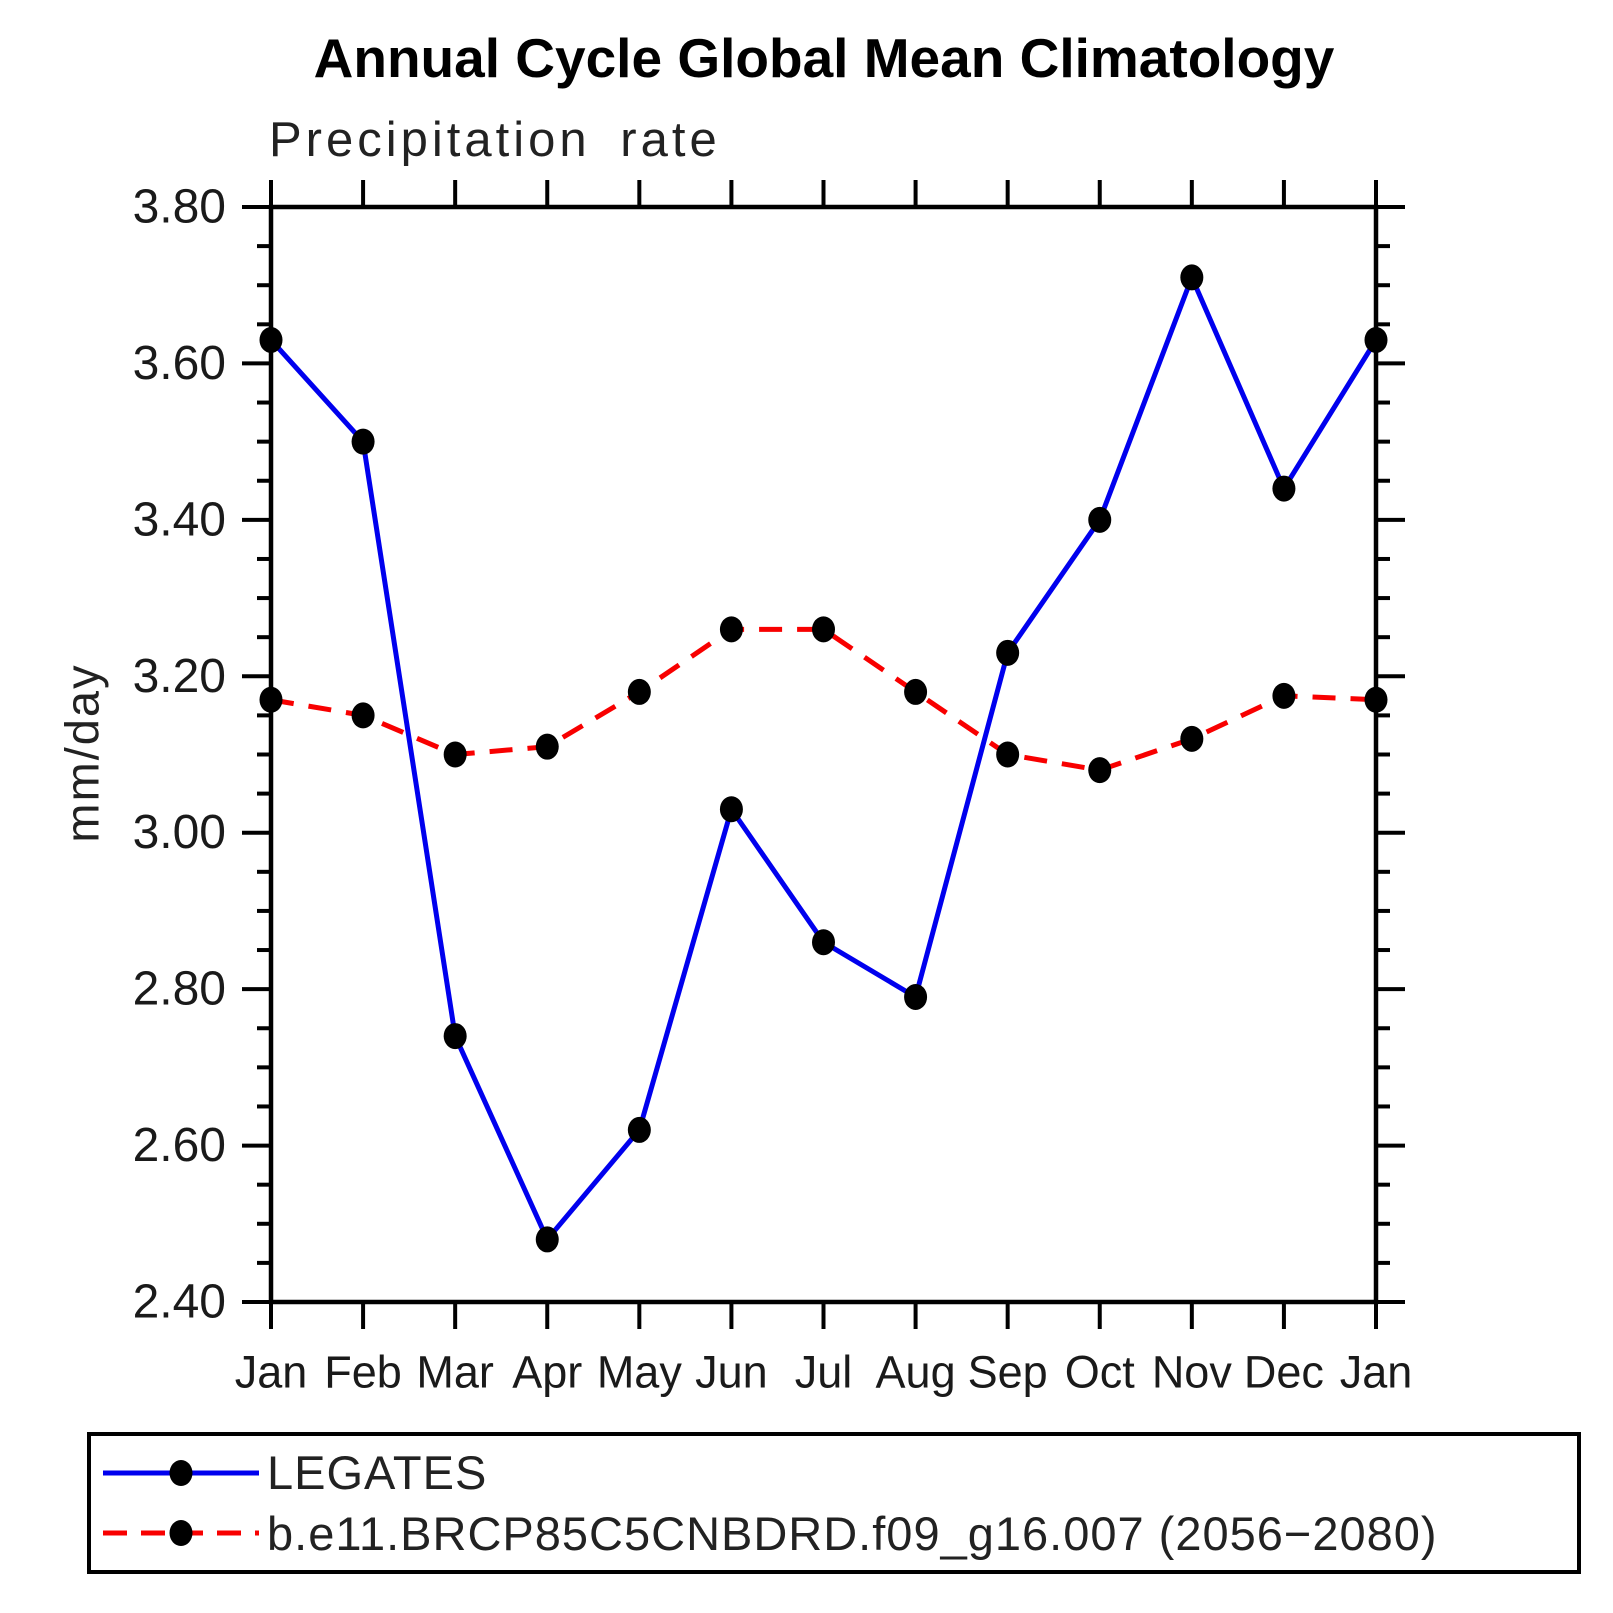 This screenshot has height=1613, width=1613. What do you see at coordinates (1100, 1372) in the screenshot?
I see `x-tick-label: Oct` at bounding box center [1100, 1372].